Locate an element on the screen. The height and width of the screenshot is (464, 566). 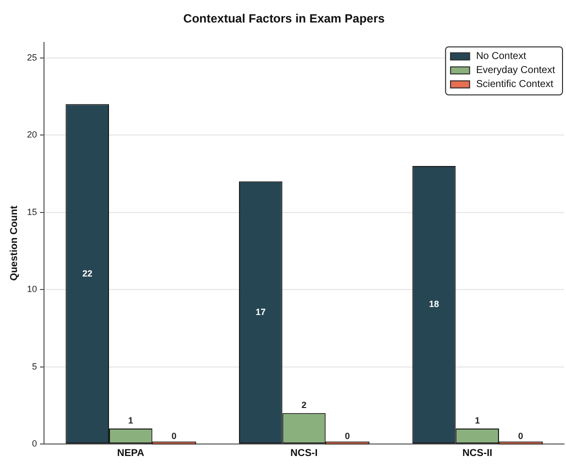
y-tick-label: 25 is located at coordinates (32, 57).